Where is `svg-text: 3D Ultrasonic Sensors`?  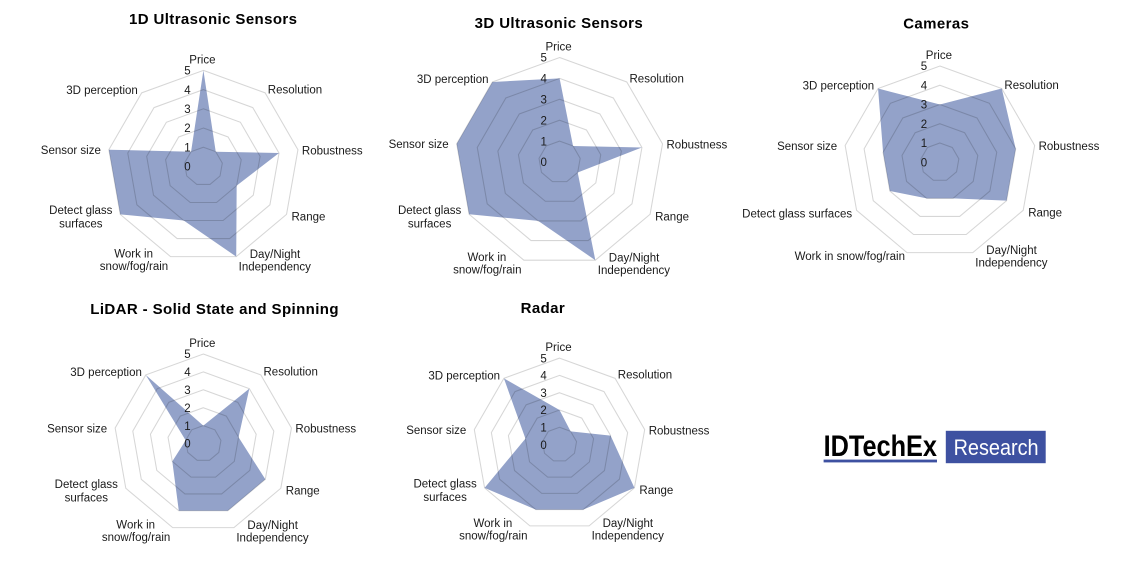 svg-text: 3D Ultrasonic Sensors is located at coordinates (559, 23).